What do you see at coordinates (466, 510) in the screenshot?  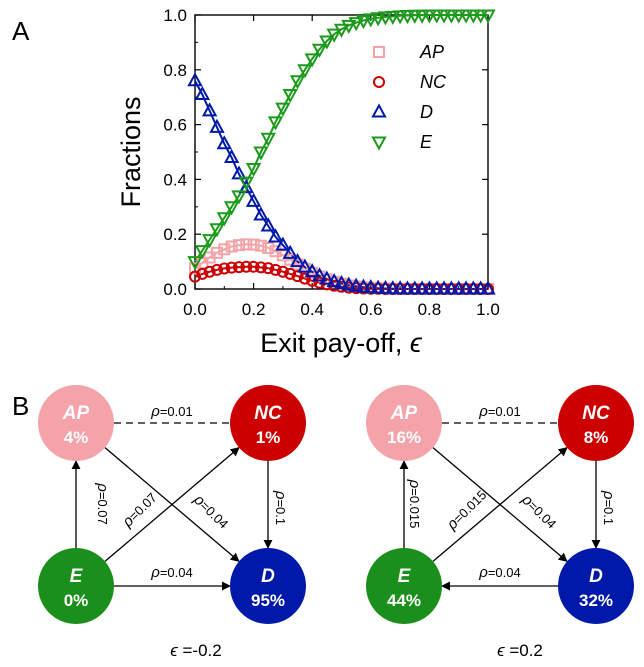 I see `edge-label-e-nc: ρ=0.015` at bounding box center [466, 510].